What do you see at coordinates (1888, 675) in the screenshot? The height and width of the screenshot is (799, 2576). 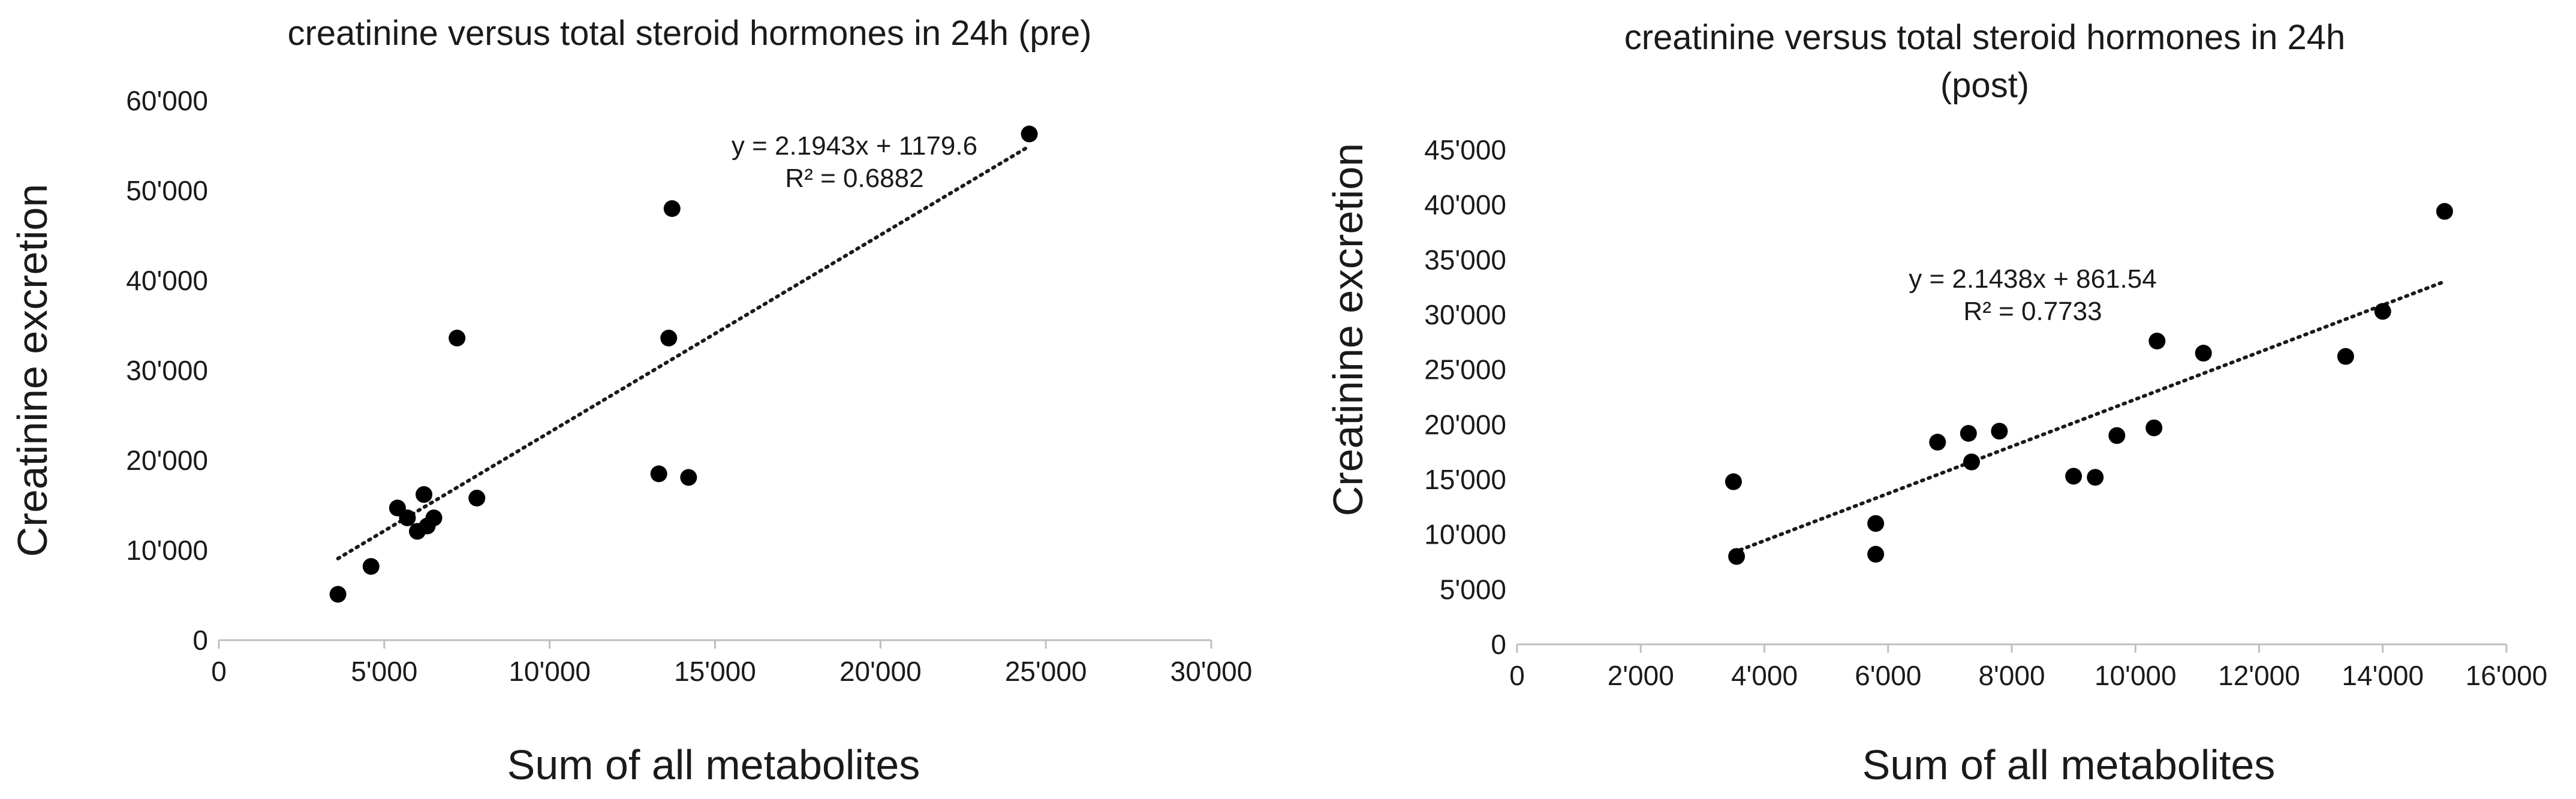 I see `chart2-x-tick-label: 6'000` at bounding box center [1888, 675].